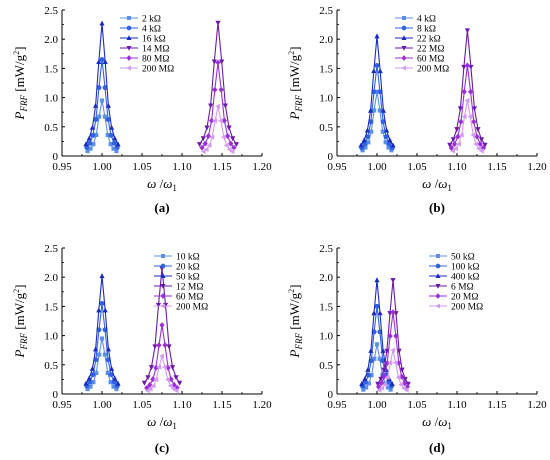  I want to click on x-tick-label: 1.05, so click(142, 405).